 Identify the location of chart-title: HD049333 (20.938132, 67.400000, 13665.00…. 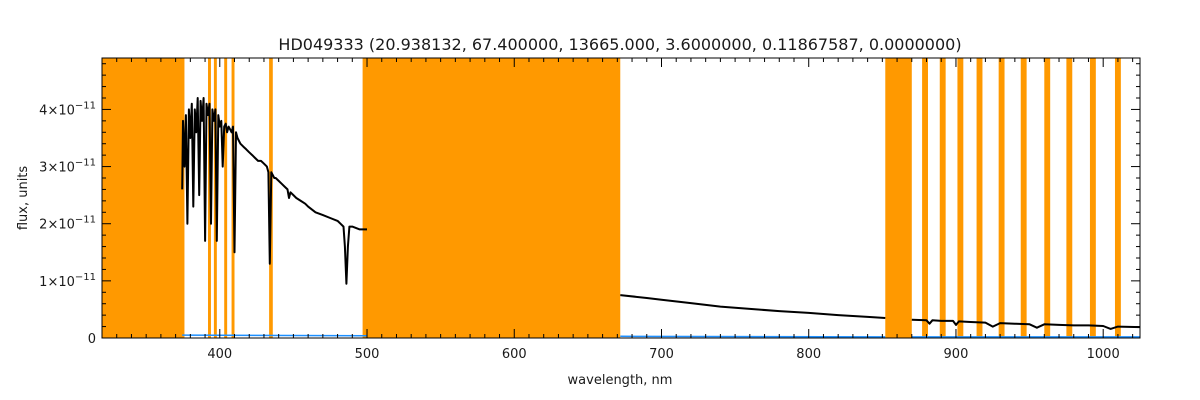
(619, 44).